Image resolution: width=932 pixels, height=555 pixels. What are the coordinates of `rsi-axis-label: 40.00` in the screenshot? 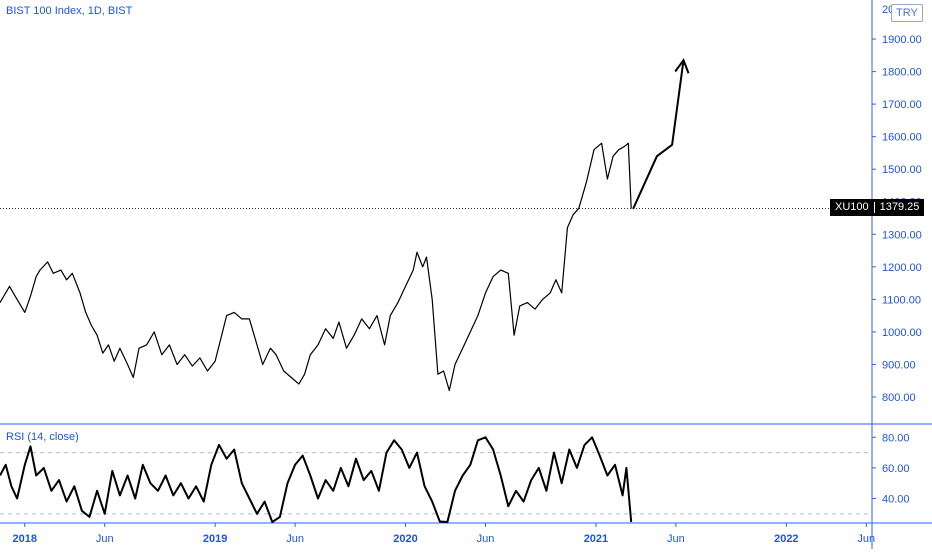 It's located at (896, 500).